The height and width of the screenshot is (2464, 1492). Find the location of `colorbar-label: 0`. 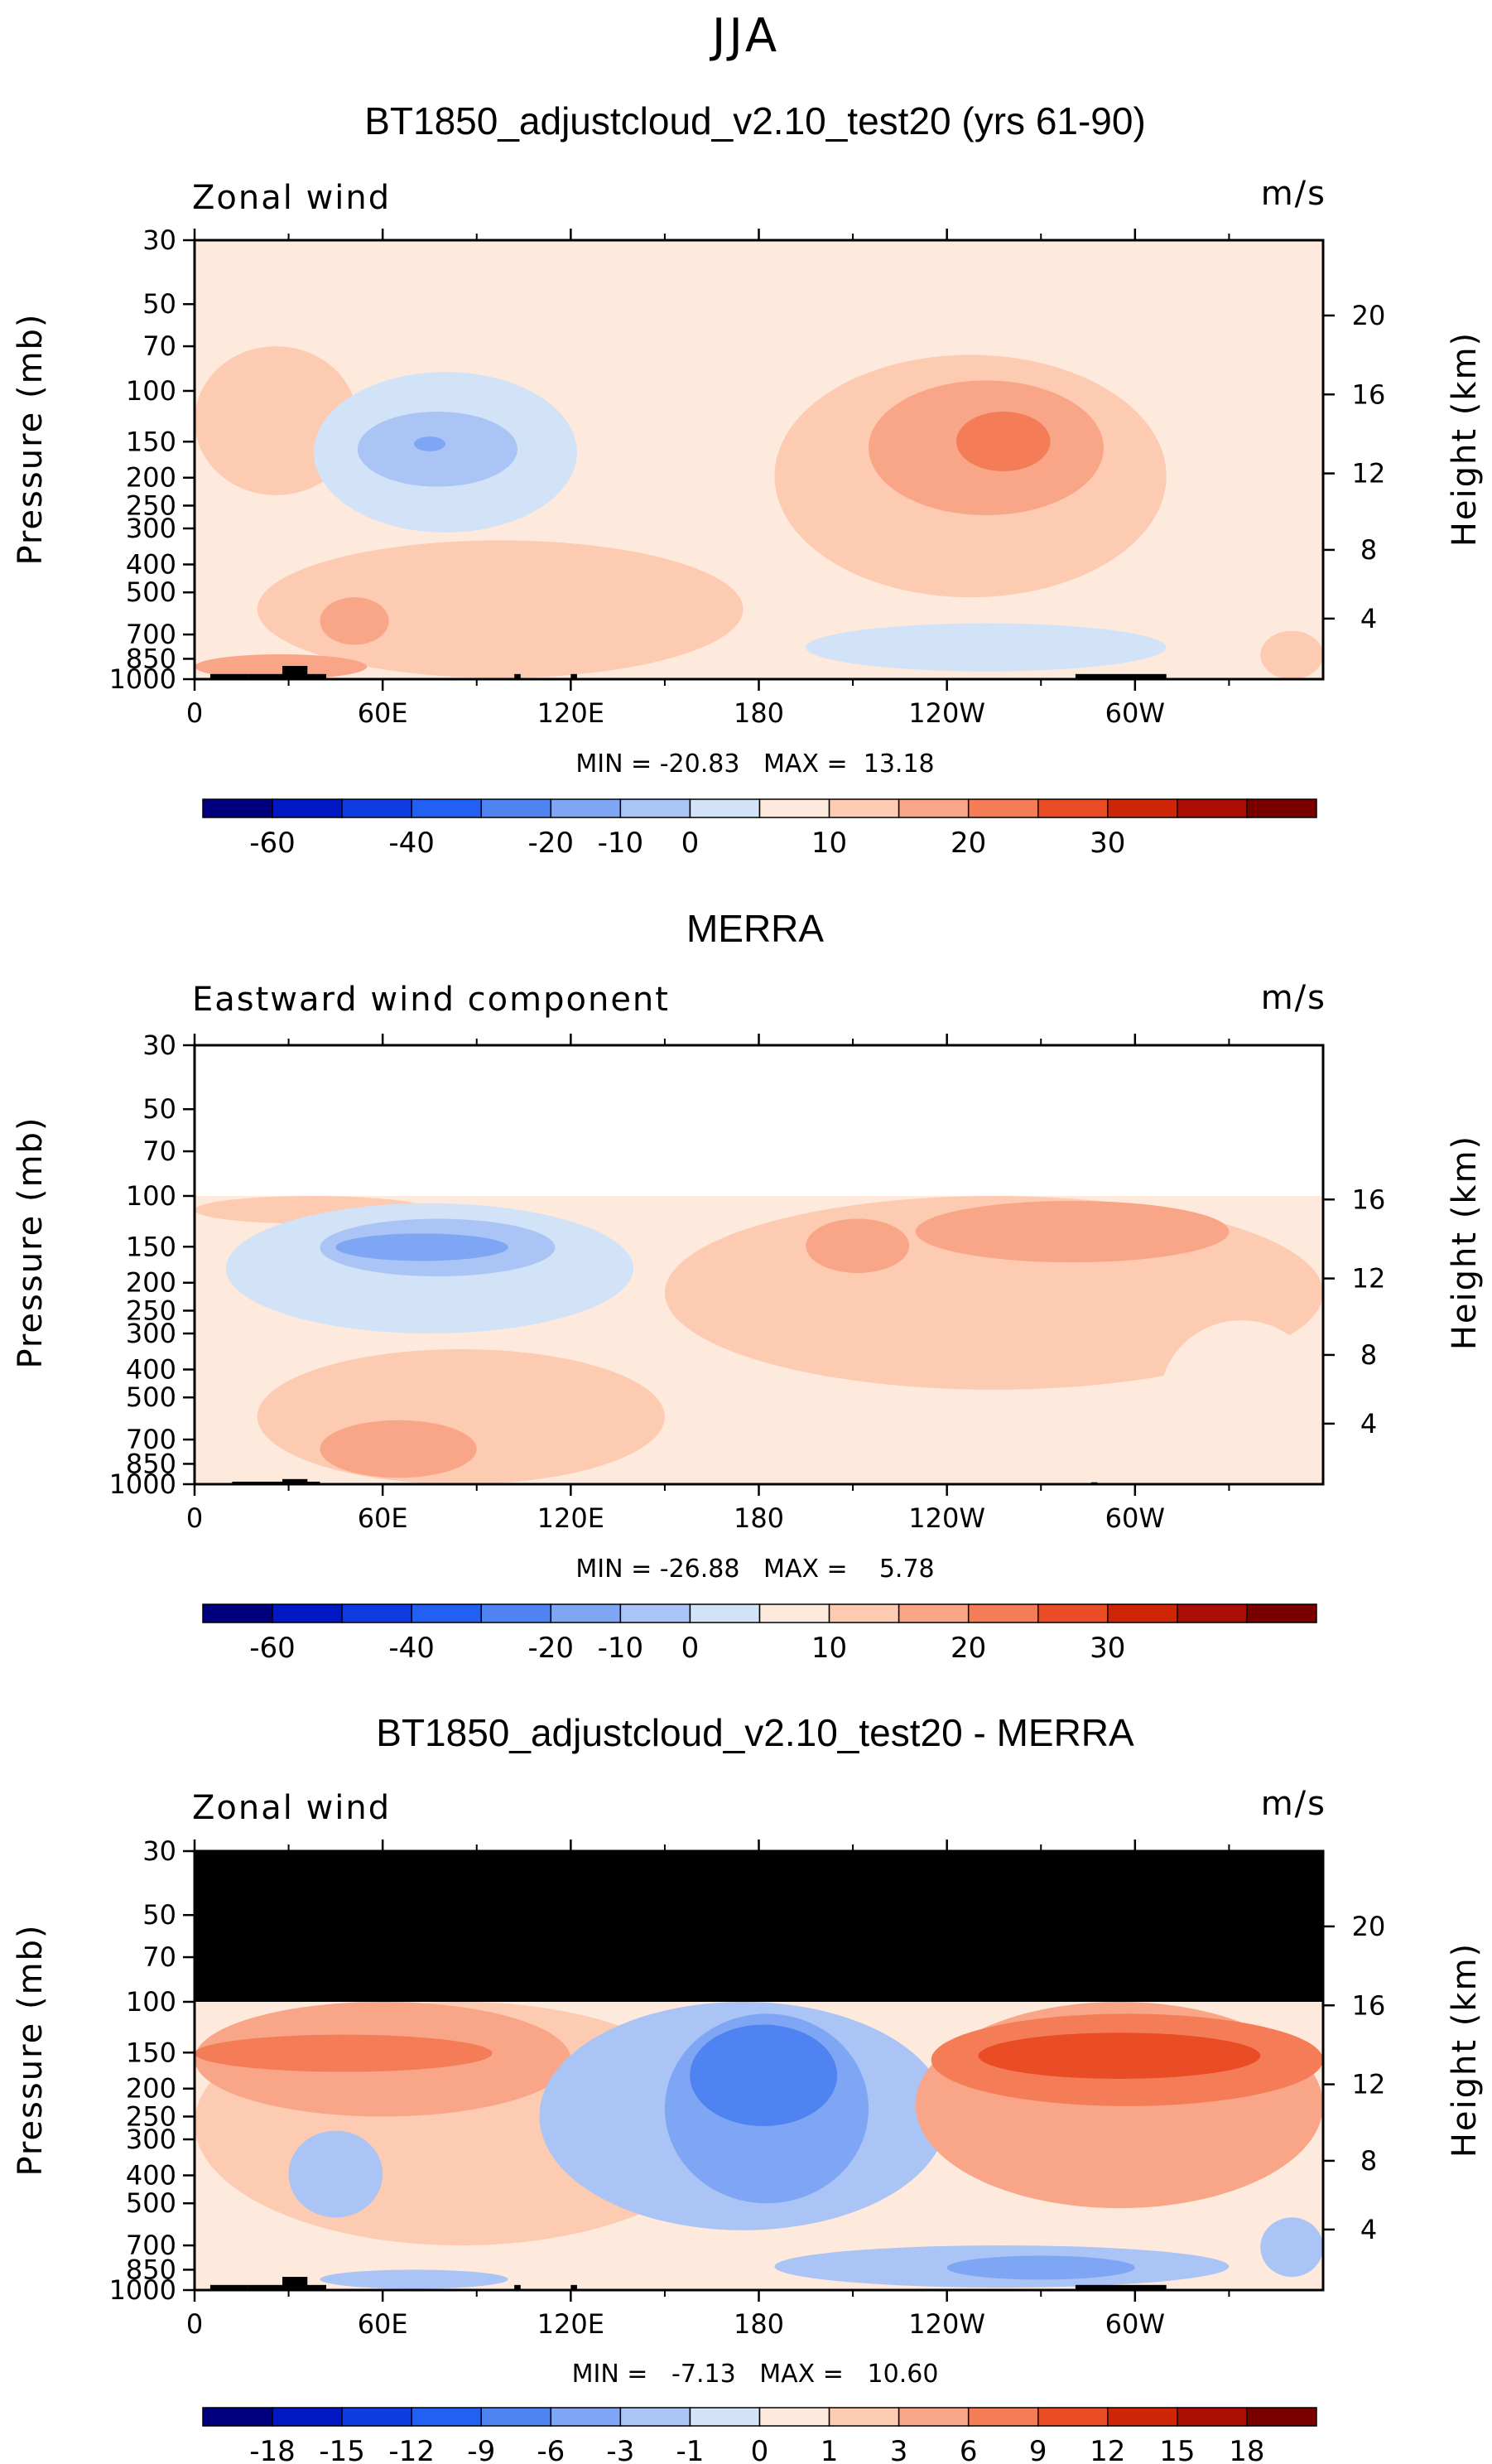

colorbar-label: 0 is located at coordinates (760, 2449).